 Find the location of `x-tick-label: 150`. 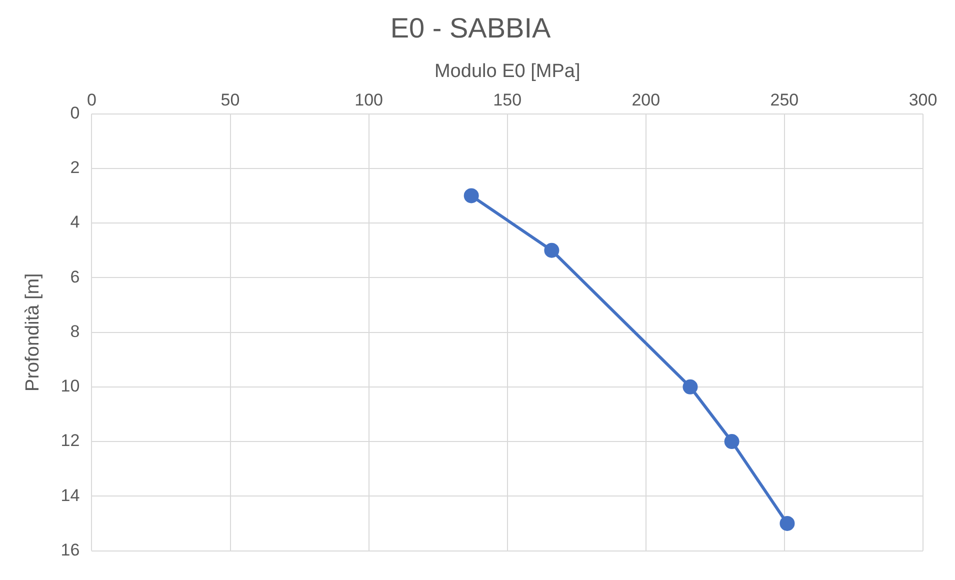

x-tick-label: 150 is located at coordinates (507, 100).